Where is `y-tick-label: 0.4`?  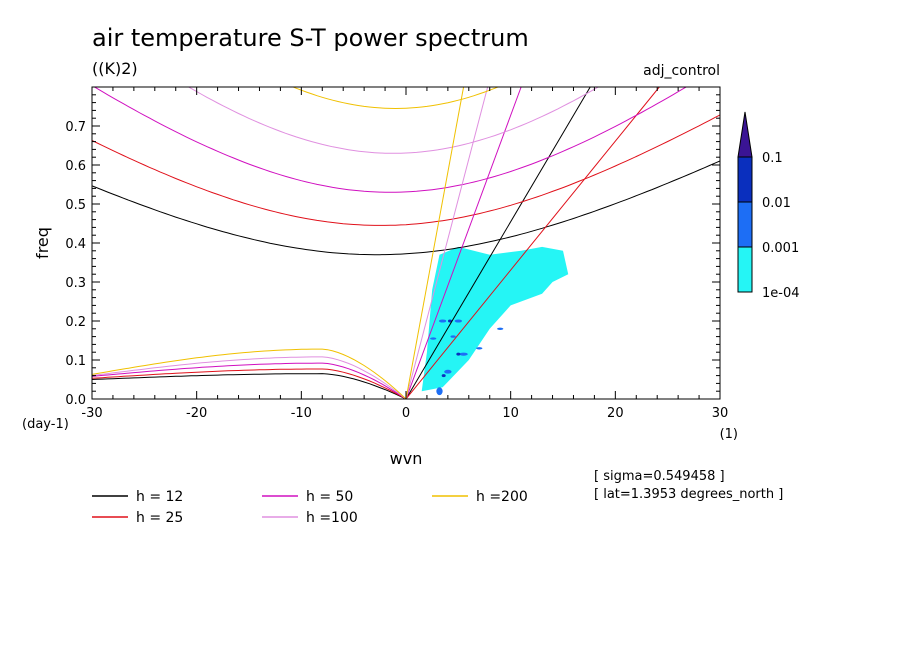 y-tick-label: 0.4 is located at coordinates (75, 244).